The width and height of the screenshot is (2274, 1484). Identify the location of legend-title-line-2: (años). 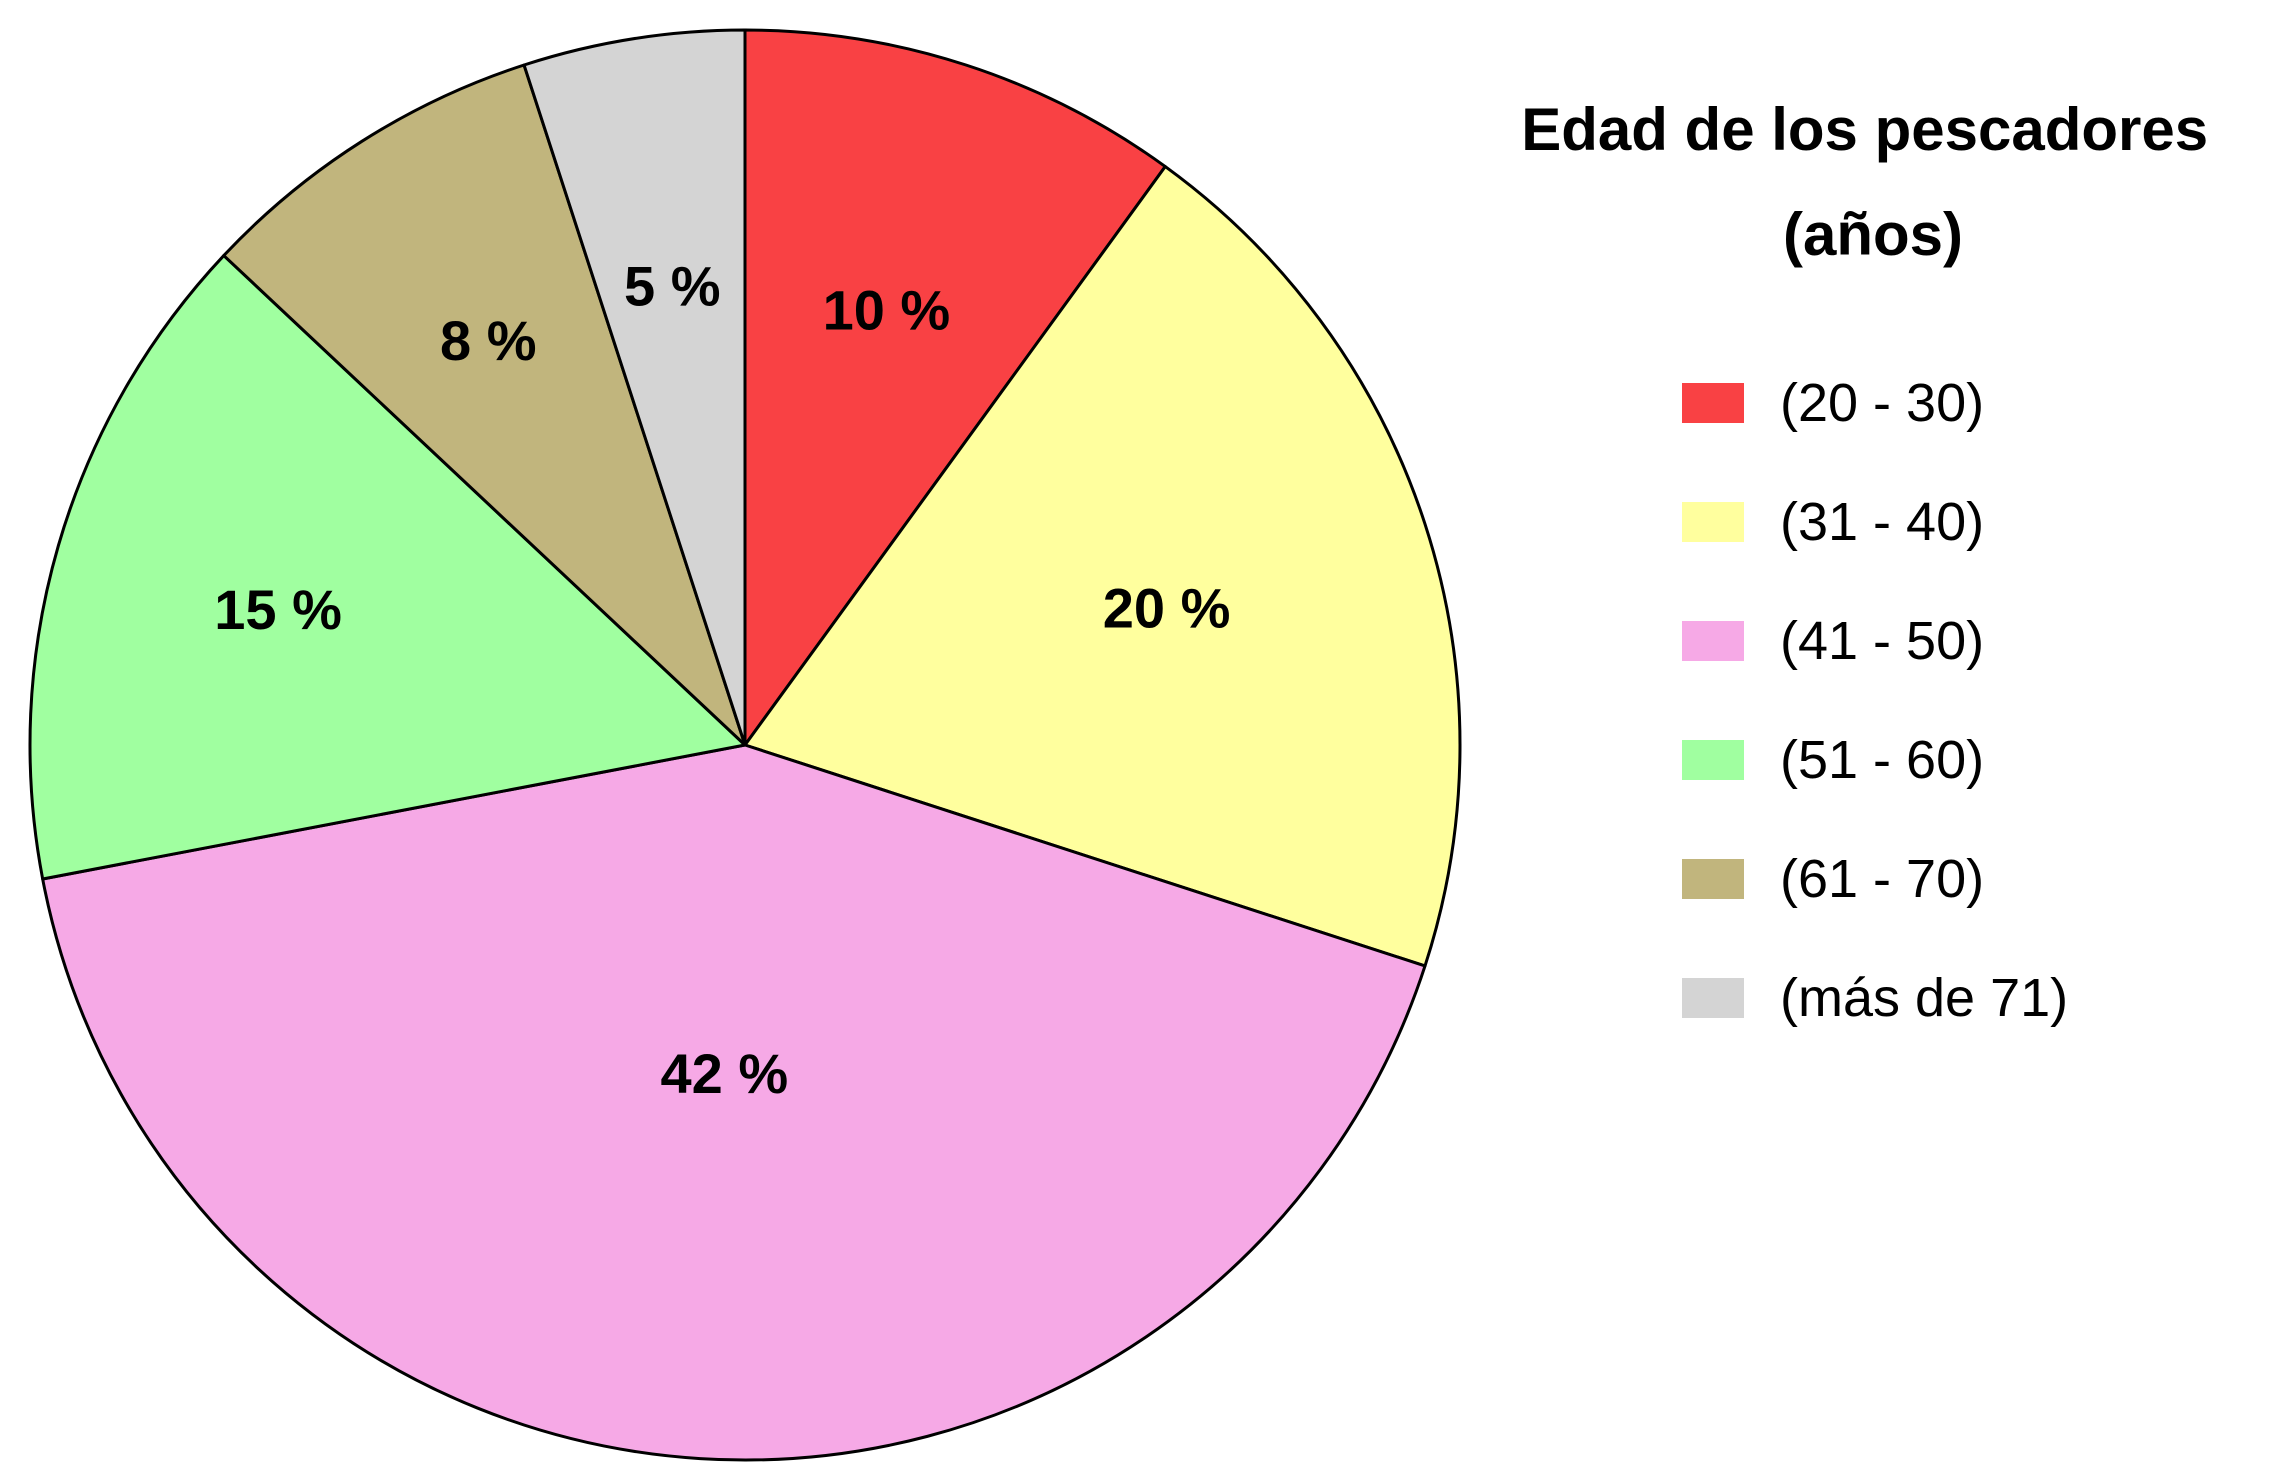
(1873, 234).